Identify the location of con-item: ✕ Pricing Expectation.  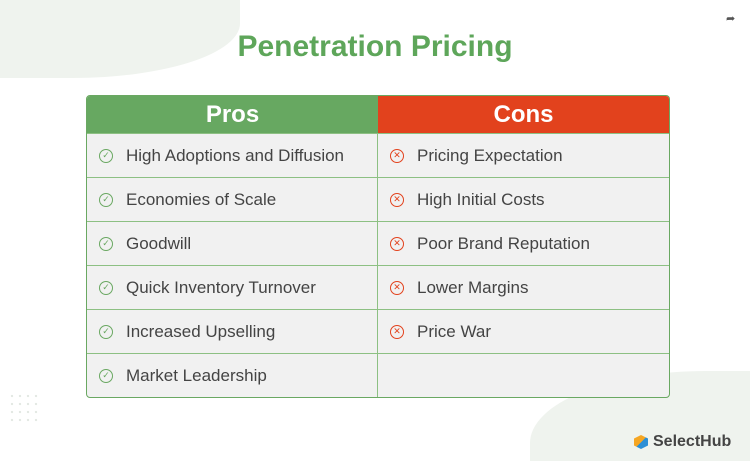
(523, 155).